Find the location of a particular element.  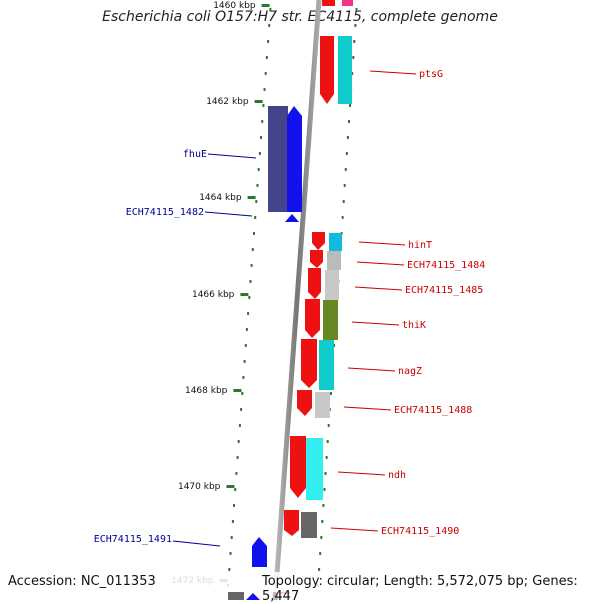

feature-1484-red is located at coordinates (316, 259).